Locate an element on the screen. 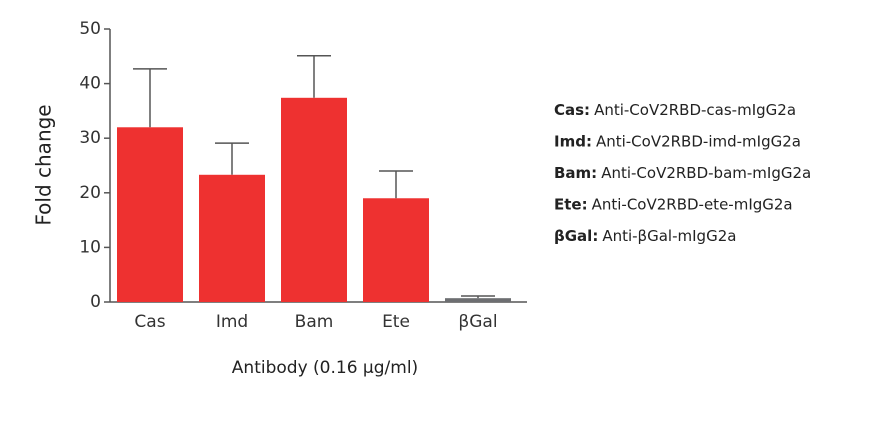  y-tick-label: 20 is located at coordinates (90, 193).